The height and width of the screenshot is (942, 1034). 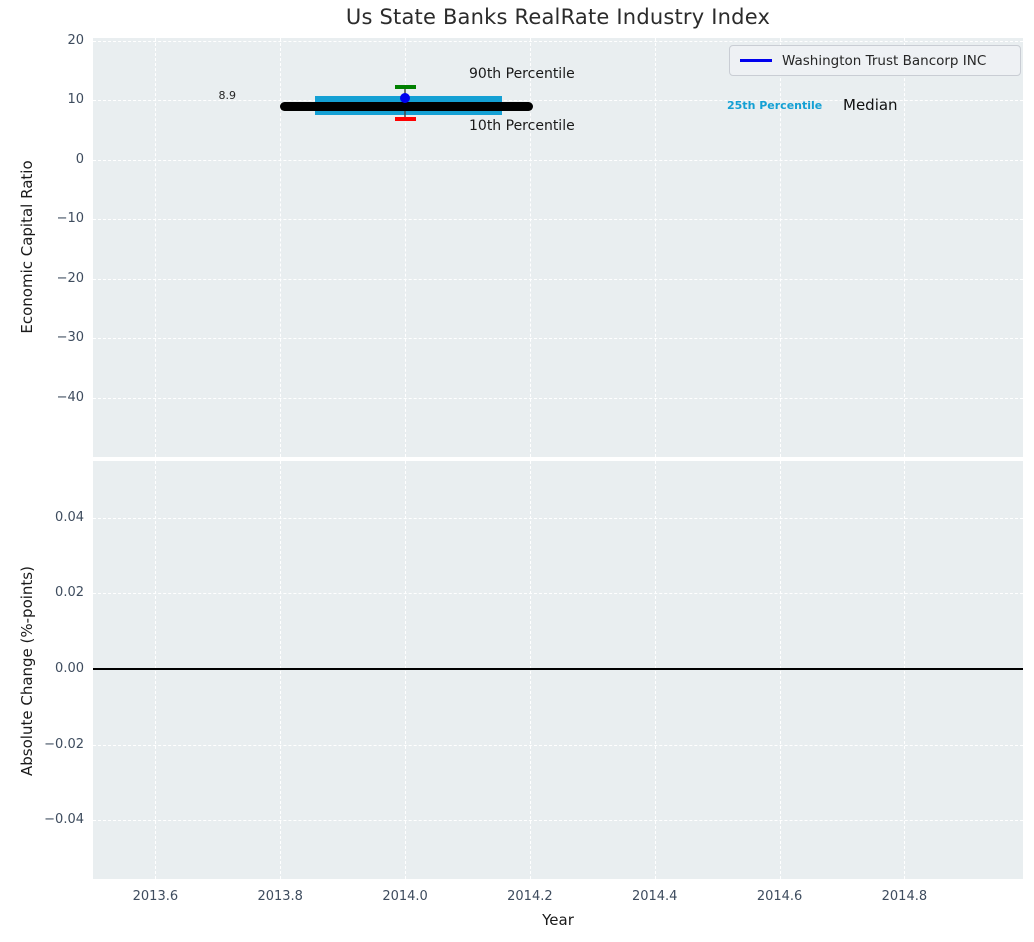 I want to click on y-tick-label: 0.00, so click(x=69, y=669).